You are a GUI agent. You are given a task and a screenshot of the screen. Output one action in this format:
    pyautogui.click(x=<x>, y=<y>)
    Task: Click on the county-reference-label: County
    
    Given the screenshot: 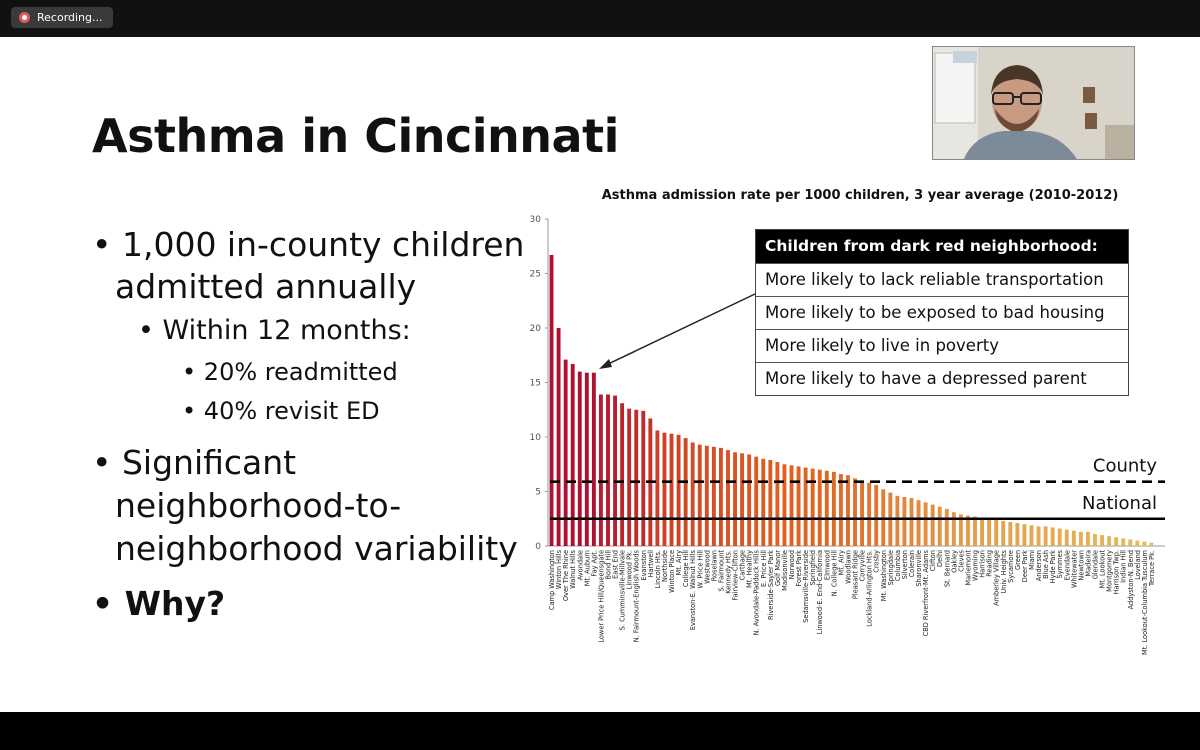 What is the action you would take?
    pyautogui.click(x=1125, y=466)
    